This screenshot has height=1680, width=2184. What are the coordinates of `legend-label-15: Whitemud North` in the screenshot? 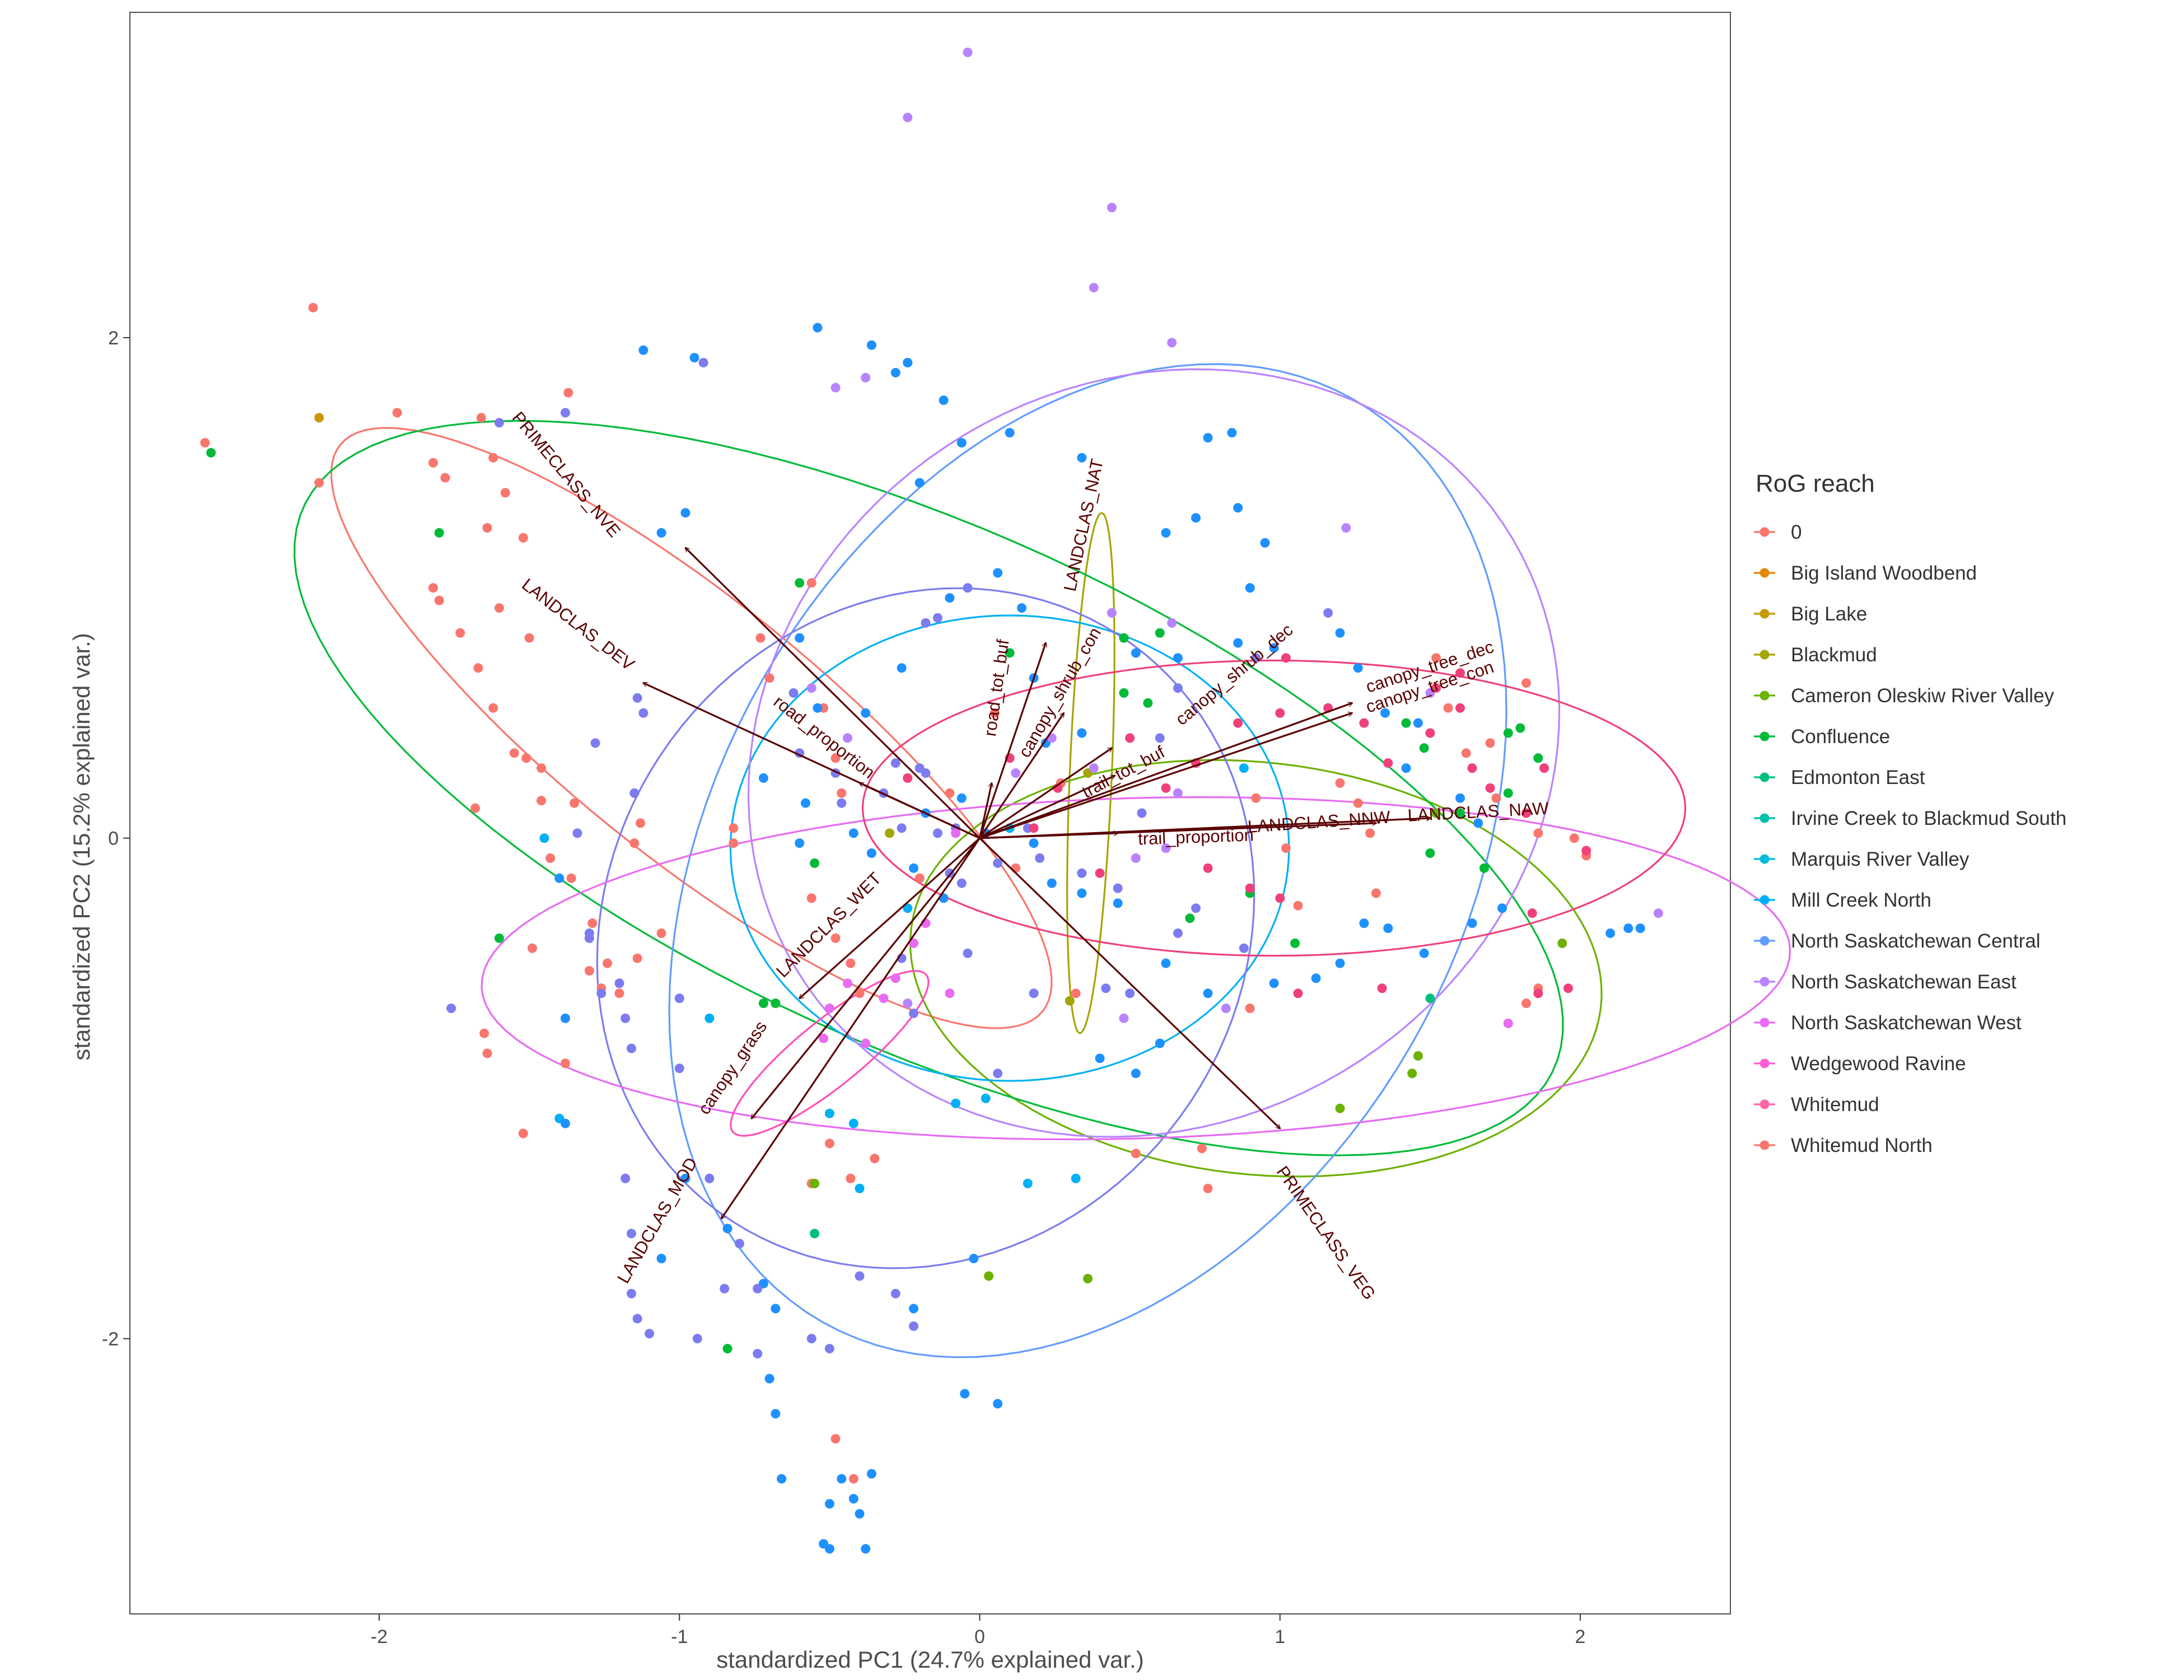 It's located at (1862, 1146).